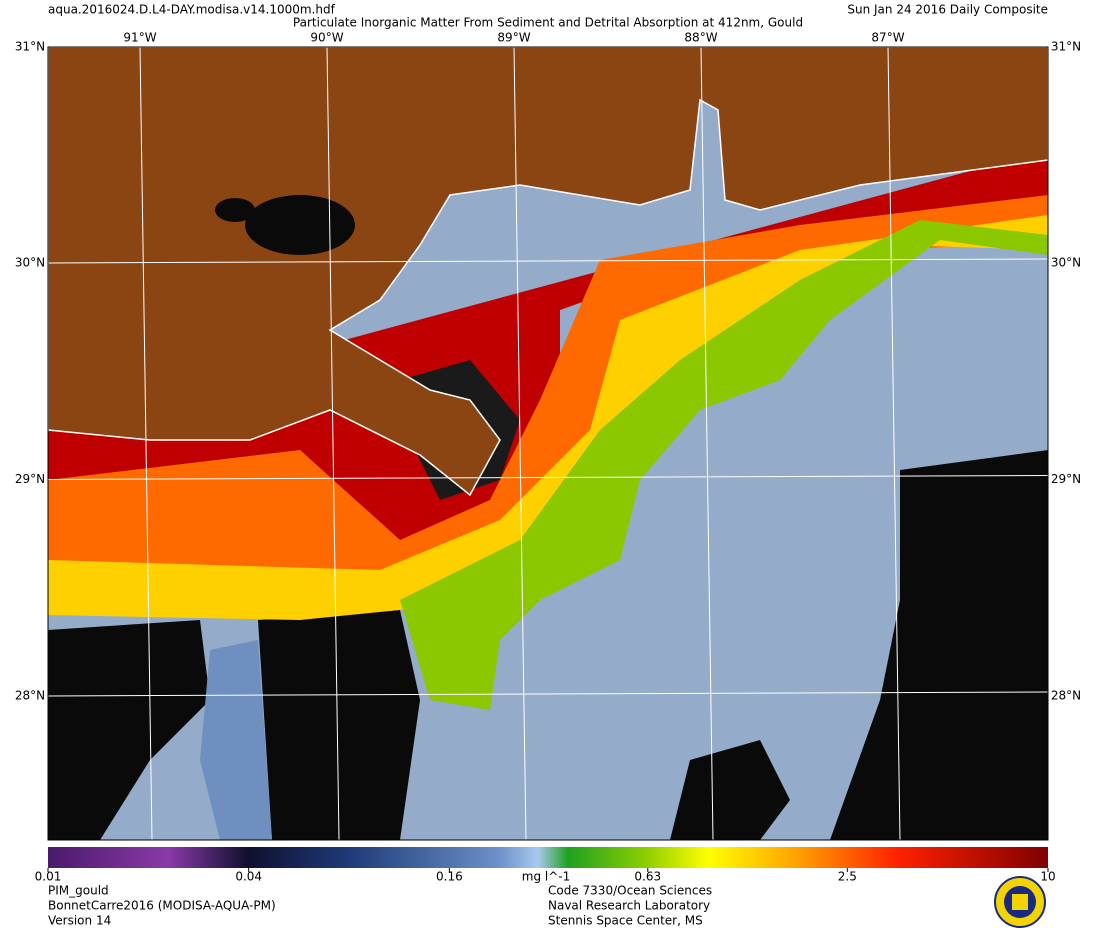 The image size is (1096, 931). What do you see at coordinates (449, 877) in the screenshot?
I see `colorbar-tick-label: 0.16` at bounding box center [449, 877].